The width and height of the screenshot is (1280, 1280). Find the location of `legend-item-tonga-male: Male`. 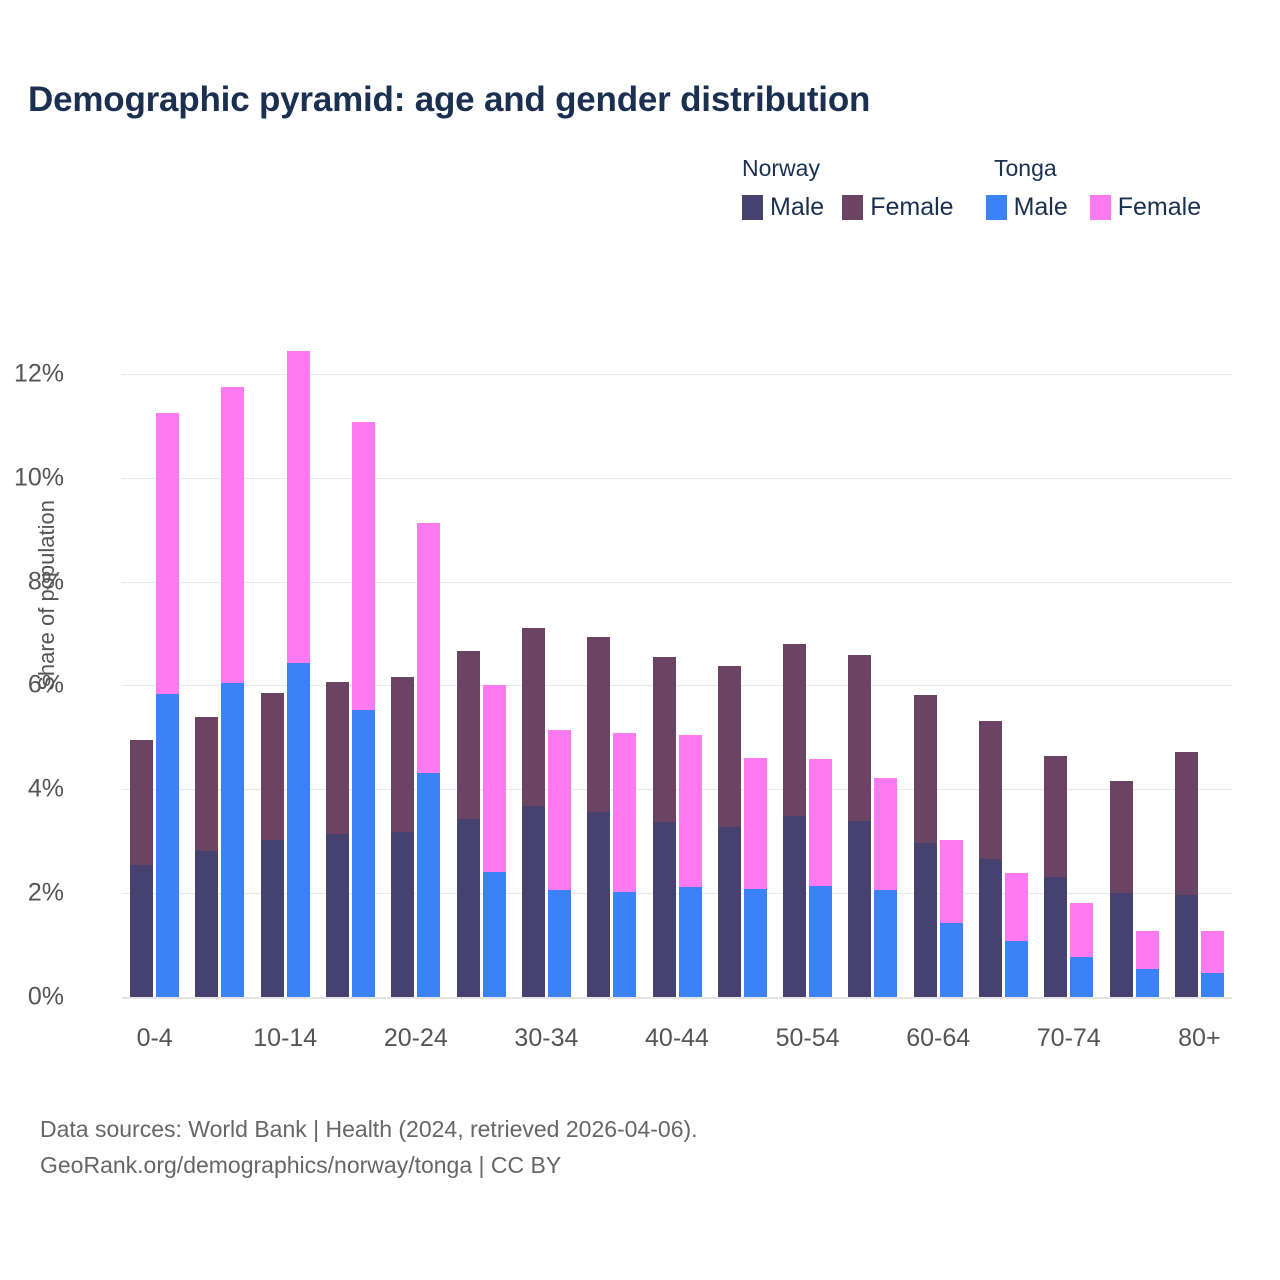

legend-item-tonga-male: Male is located at coordinates (1026, 207).